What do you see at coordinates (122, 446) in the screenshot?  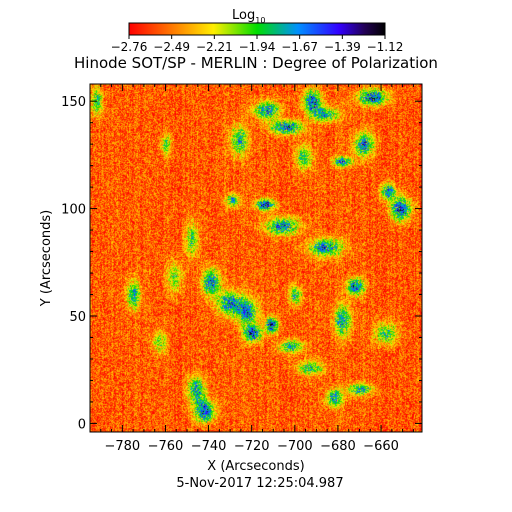 I see `x-tick-label: −780` at bounding box center [122, 446].